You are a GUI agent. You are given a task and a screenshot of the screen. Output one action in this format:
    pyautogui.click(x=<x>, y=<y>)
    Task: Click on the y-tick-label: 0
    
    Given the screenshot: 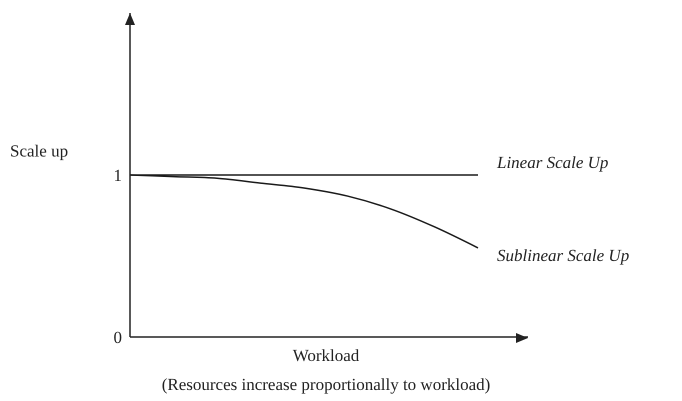 What is the action you would take?
    pyautogui.click(x=118, y=338)
    